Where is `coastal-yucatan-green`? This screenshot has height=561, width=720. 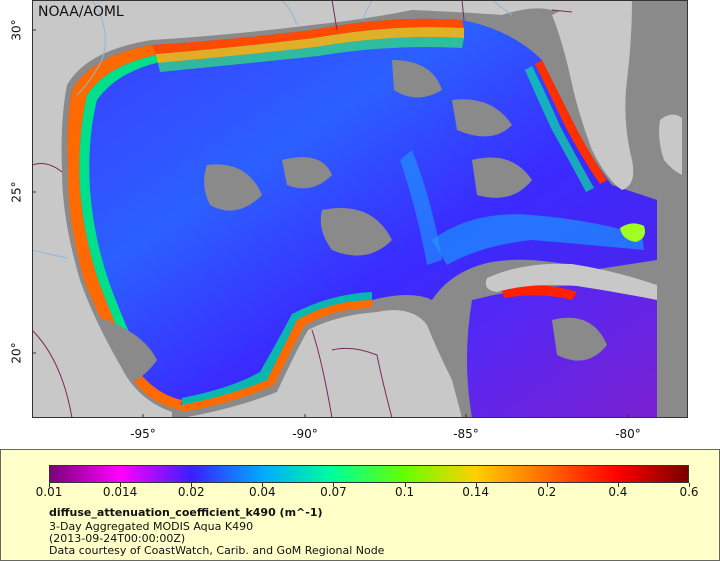
coastal-yucatan-green is located at coordinates (277, 348).